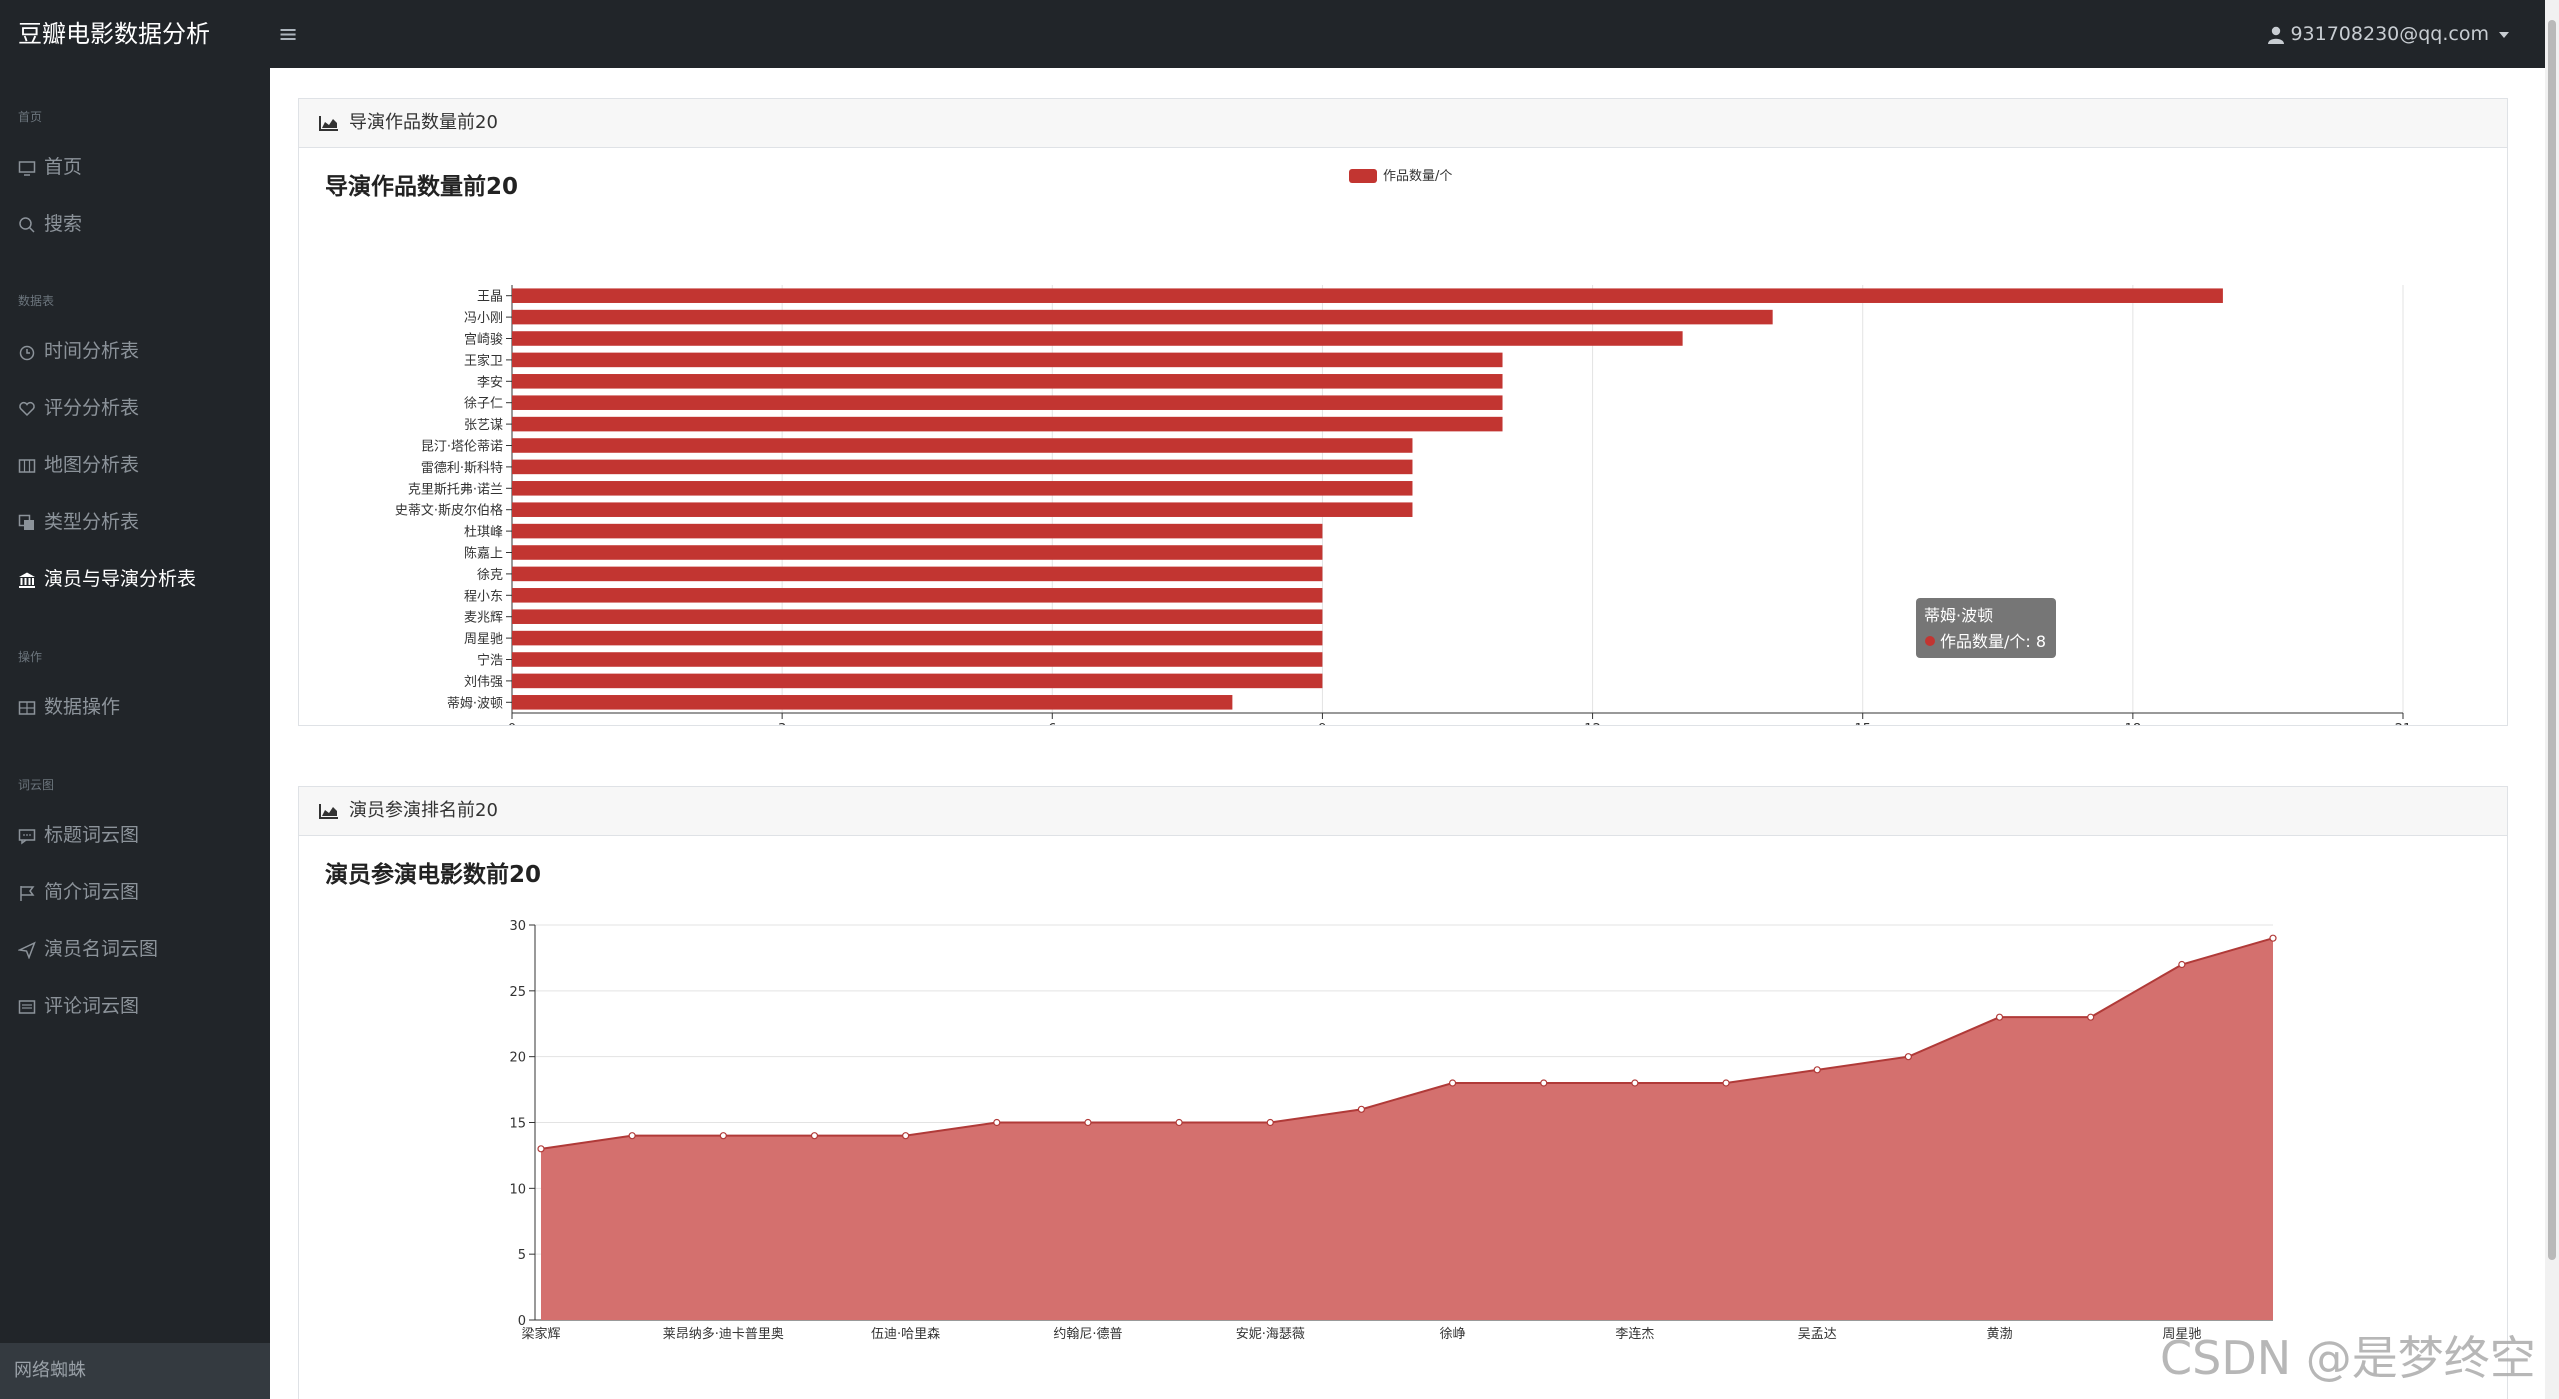 The image size is (2559, 1399). I want to click on x-tick-label: 9, so click(1322, 723).